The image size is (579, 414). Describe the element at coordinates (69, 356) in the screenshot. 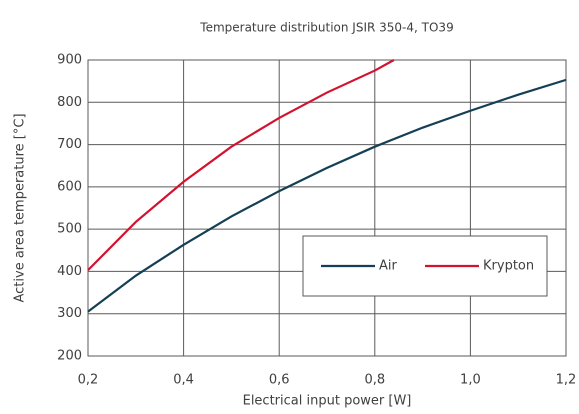

I see `y-tick-label: 200` at that location.